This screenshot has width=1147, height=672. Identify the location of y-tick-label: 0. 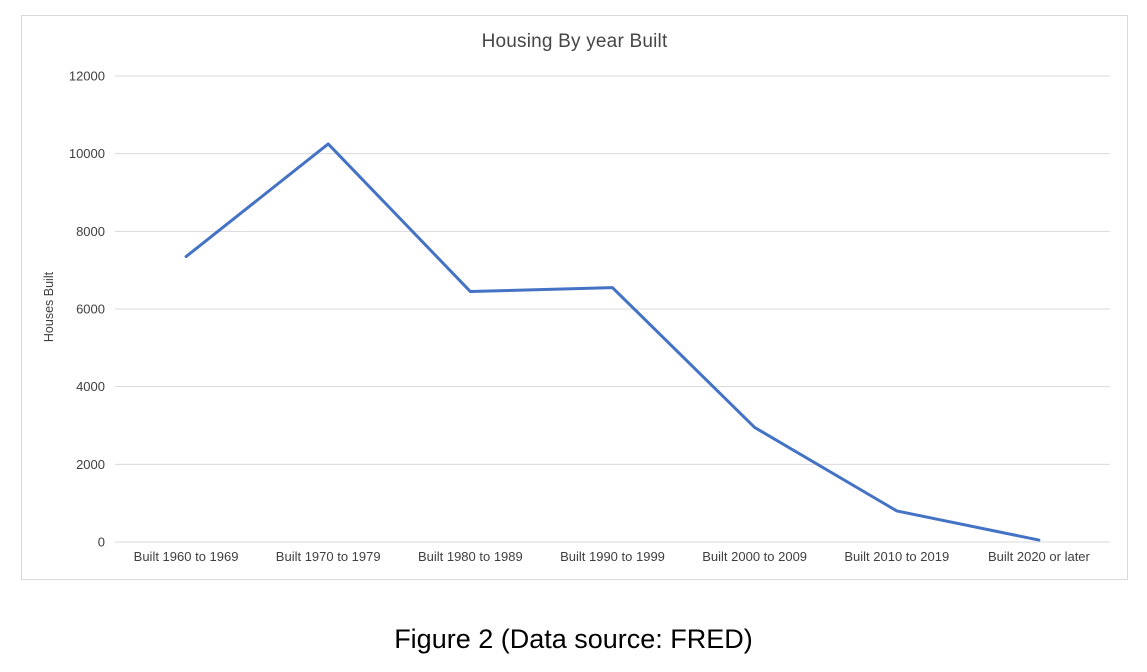
(101, 542).